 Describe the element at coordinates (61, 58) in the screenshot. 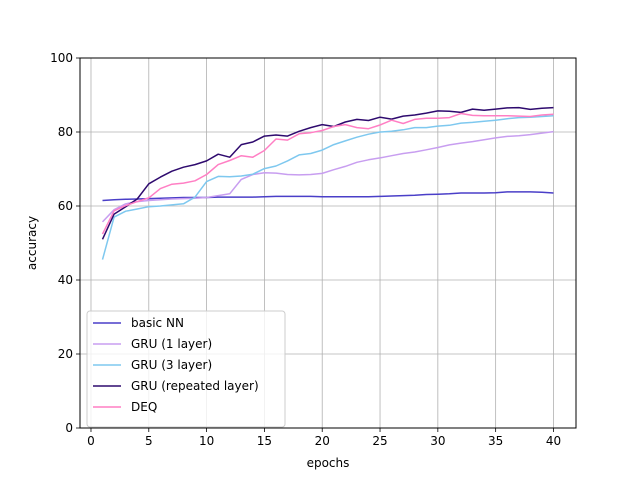

I see `y-tick-label: 100` at that location.